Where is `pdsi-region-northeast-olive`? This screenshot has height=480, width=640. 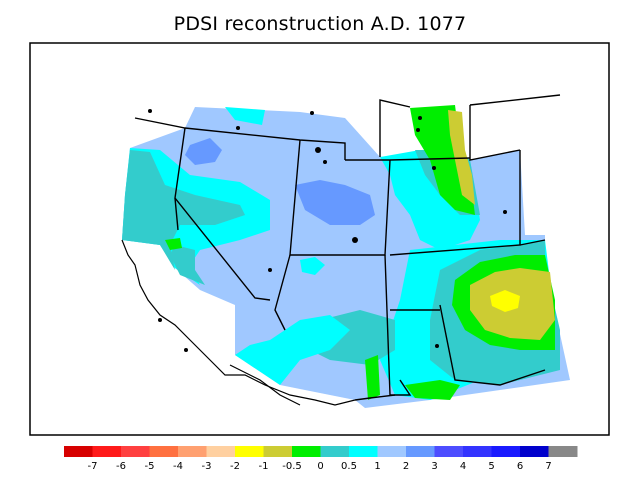 pdsi-region-northeast-olive is located at coordinates (461, 157).